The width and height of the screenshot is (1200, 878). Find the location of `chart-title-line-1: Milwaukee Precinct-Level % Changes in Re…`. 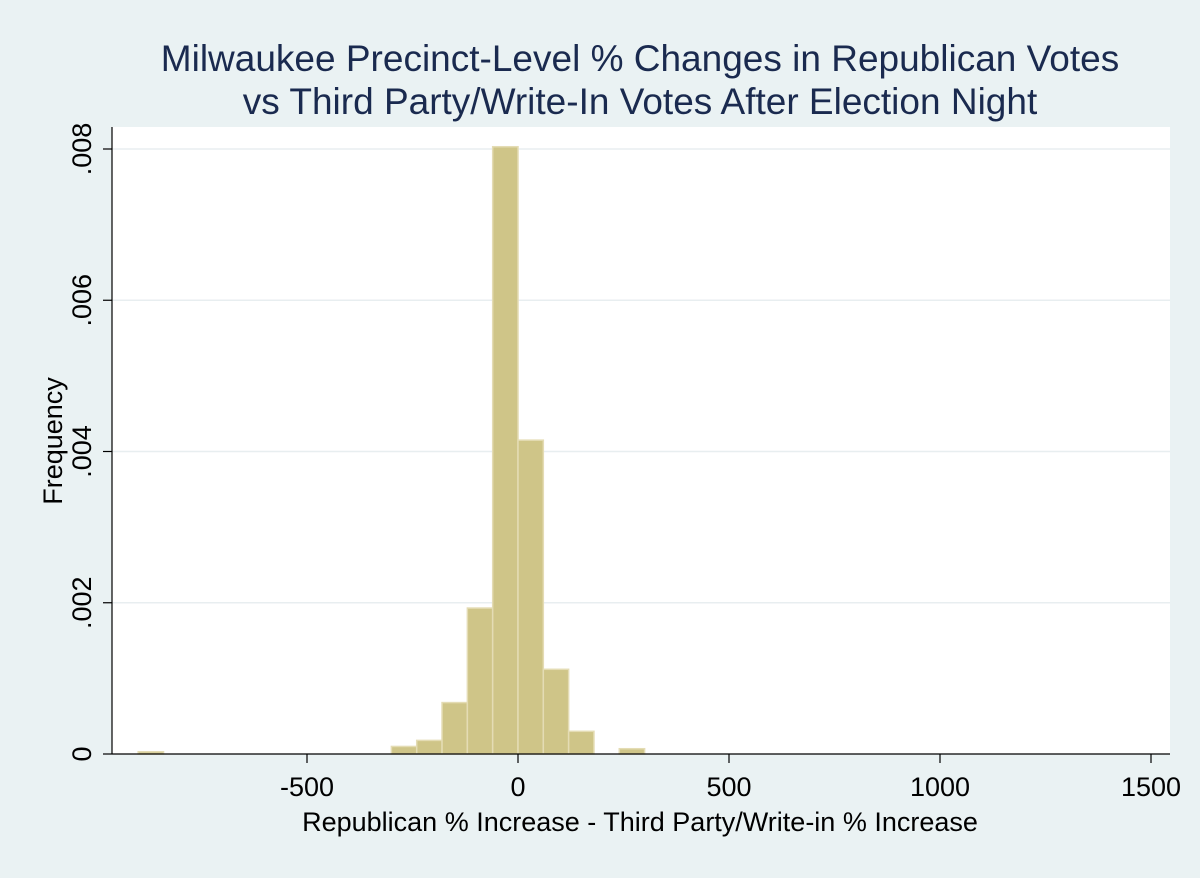

chart-title-line-1: Milwaukee Precinct-Level % Changes in Re… is located at coordinates (640, 58).